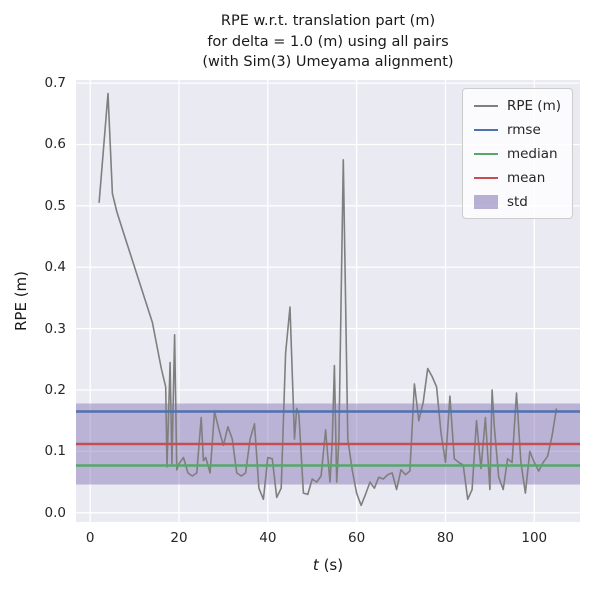 This screenshot has width=600, height=600. What do you see at coordinates (90, 538) in the screenshot?
I see `x-tick-label: 0` at bounding box center [90, 538].